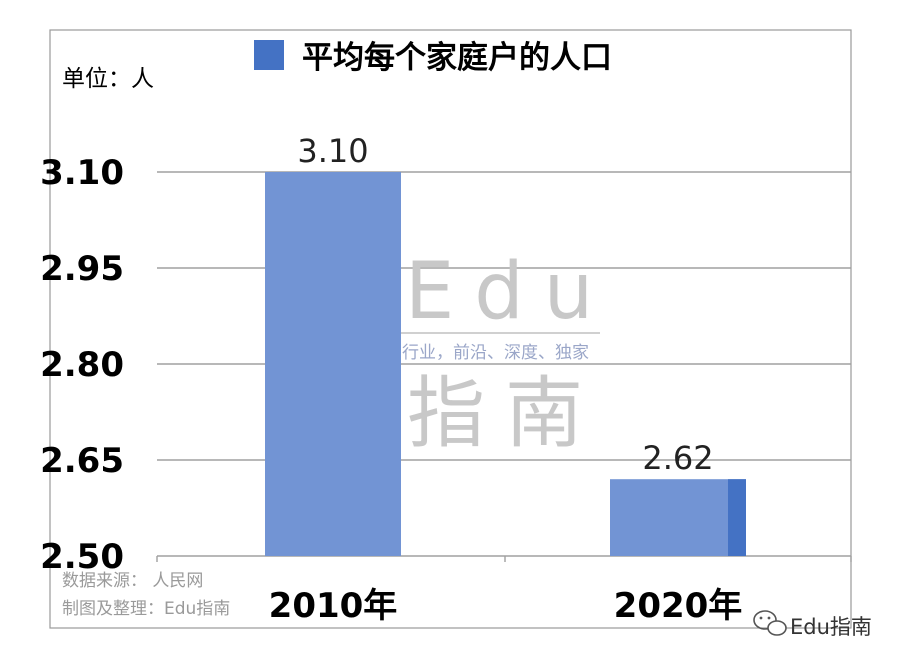 The height and width of the screenshot is (666, 900). I want to click on x-axis-categories: 2010年 2020年, so click(506, 606).